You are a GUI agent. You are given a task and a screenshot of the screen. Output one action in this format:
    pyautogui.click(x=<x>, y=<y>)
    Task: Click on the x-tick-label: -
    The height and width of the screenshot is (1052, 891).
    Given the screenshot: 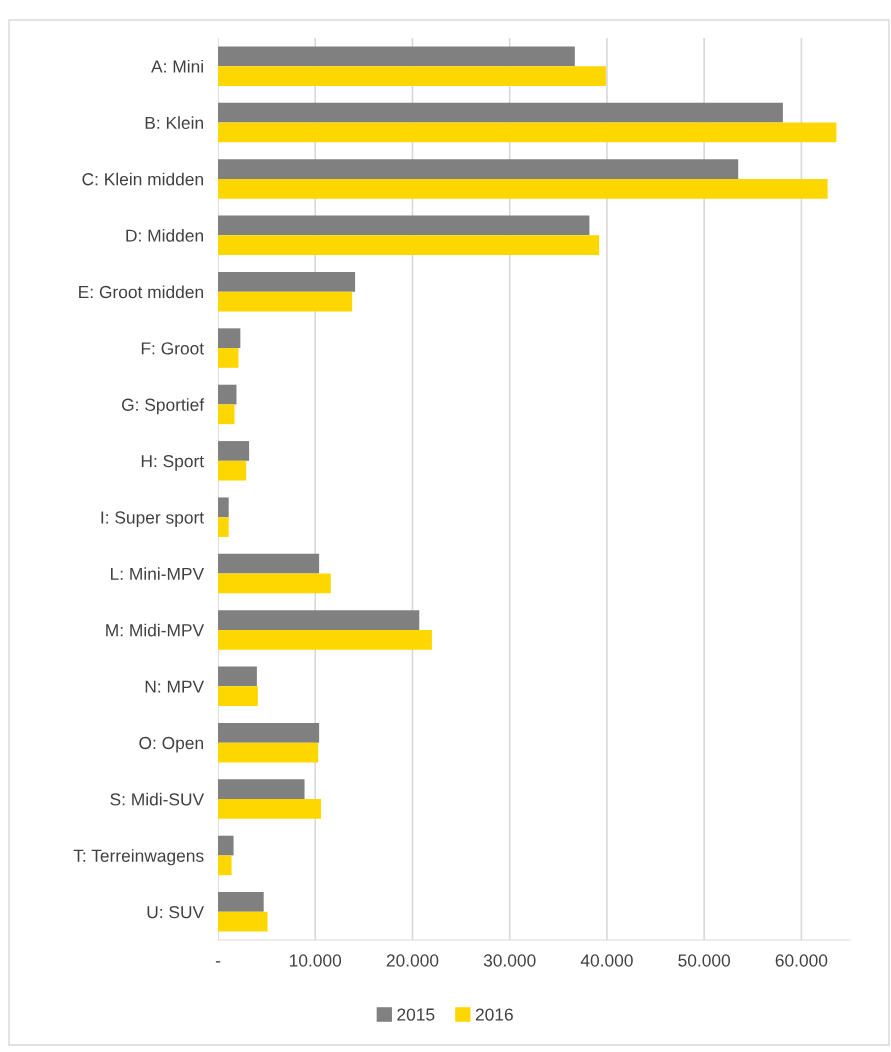 What is the action you would take?
    pyautogui.click(x=218, y=962)
    